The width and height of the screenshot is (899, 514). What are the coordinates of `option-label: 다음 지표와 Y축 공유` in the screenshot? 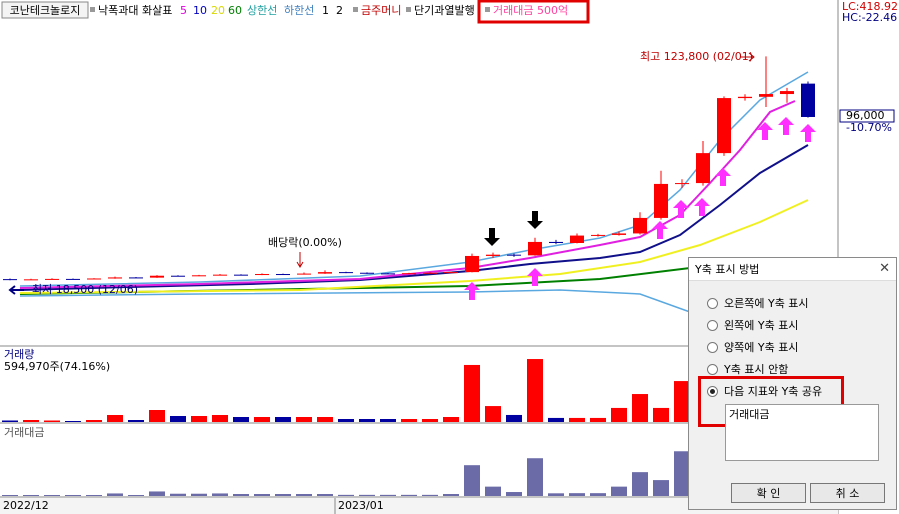 It's located at (773, 391).